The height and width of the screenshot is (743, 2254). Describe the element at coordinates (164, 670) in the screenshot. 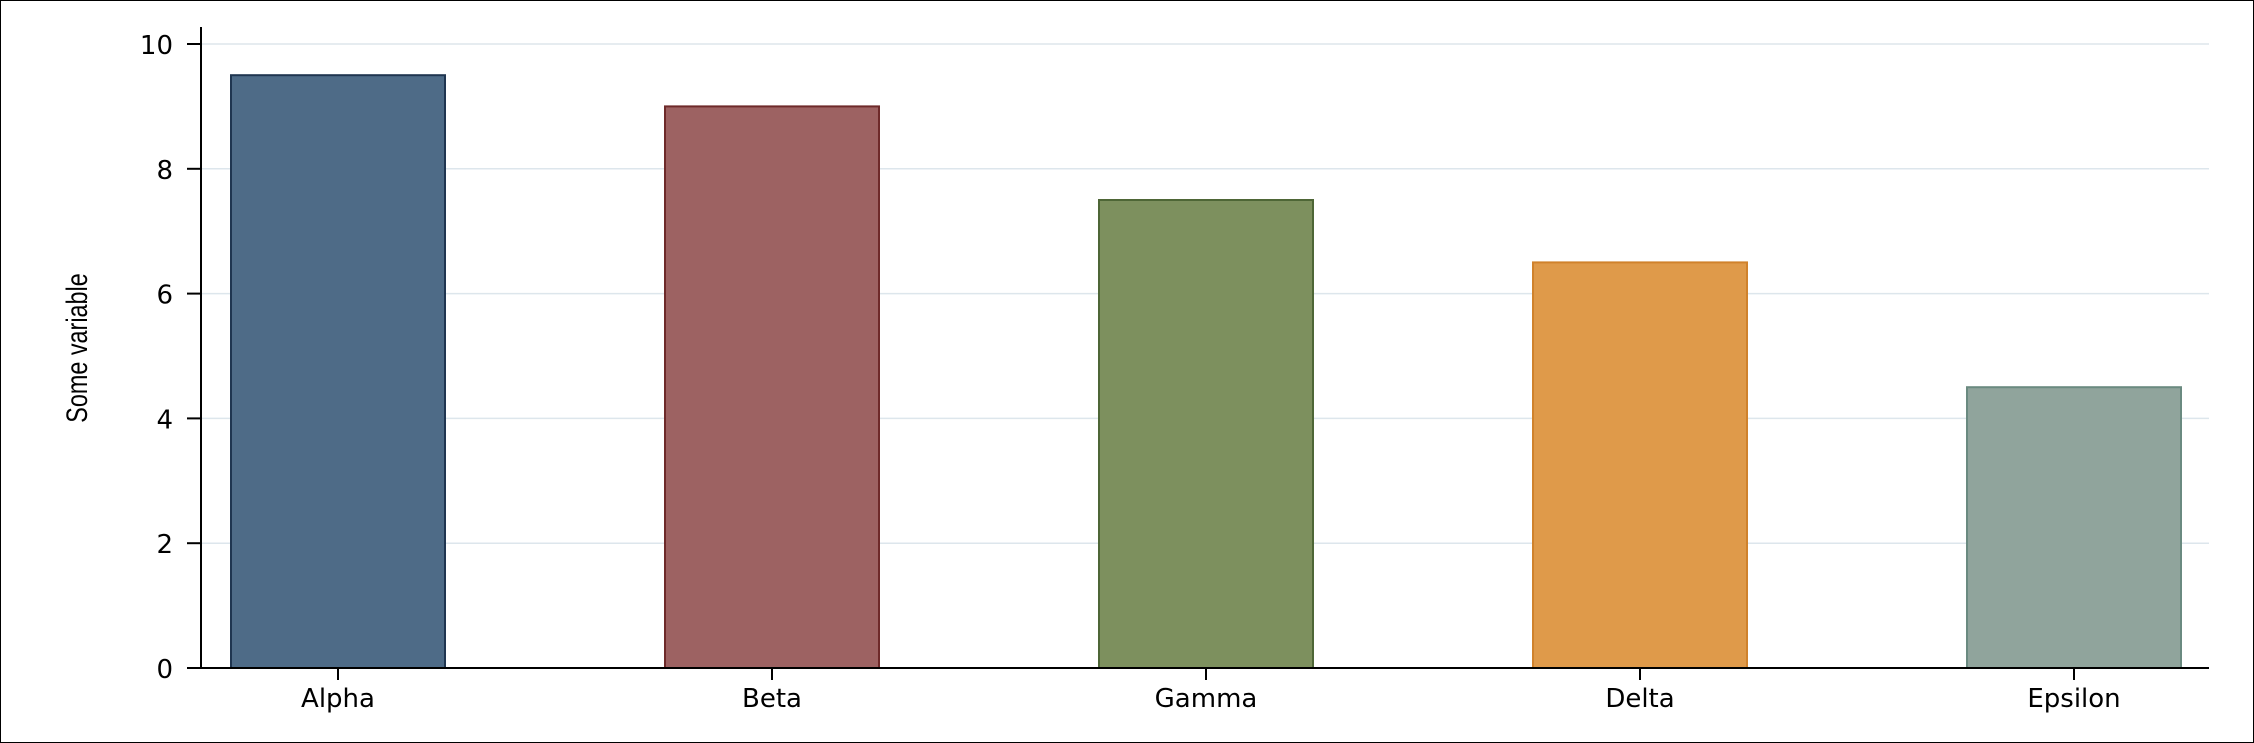

I see `y-tick-label: 0` at that location.